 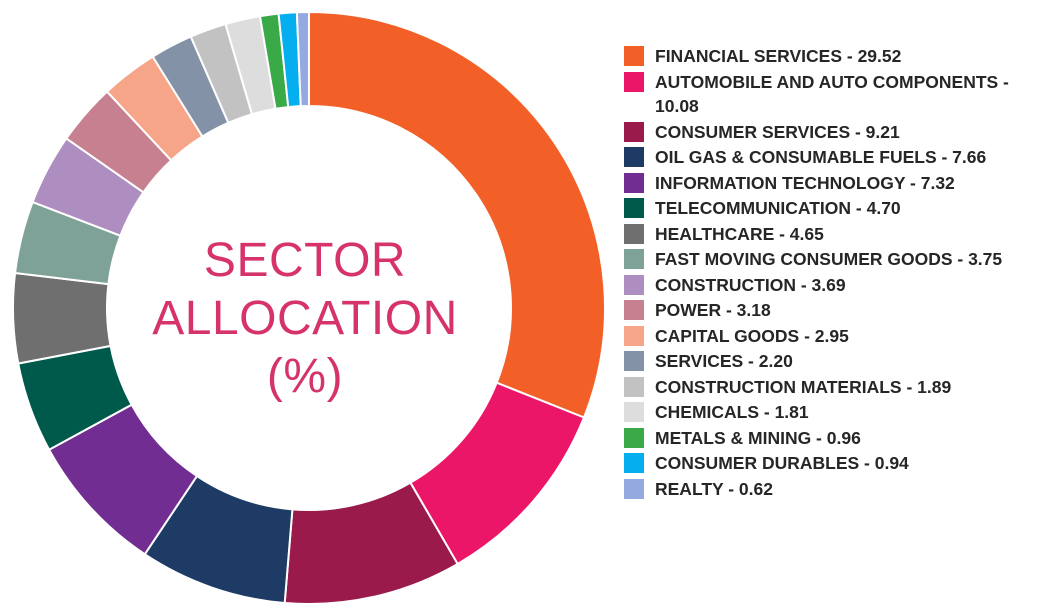 I want to click on legend-item: CONSTRUCTION MATERIALS - 1.89, so click(x=836, y=387).